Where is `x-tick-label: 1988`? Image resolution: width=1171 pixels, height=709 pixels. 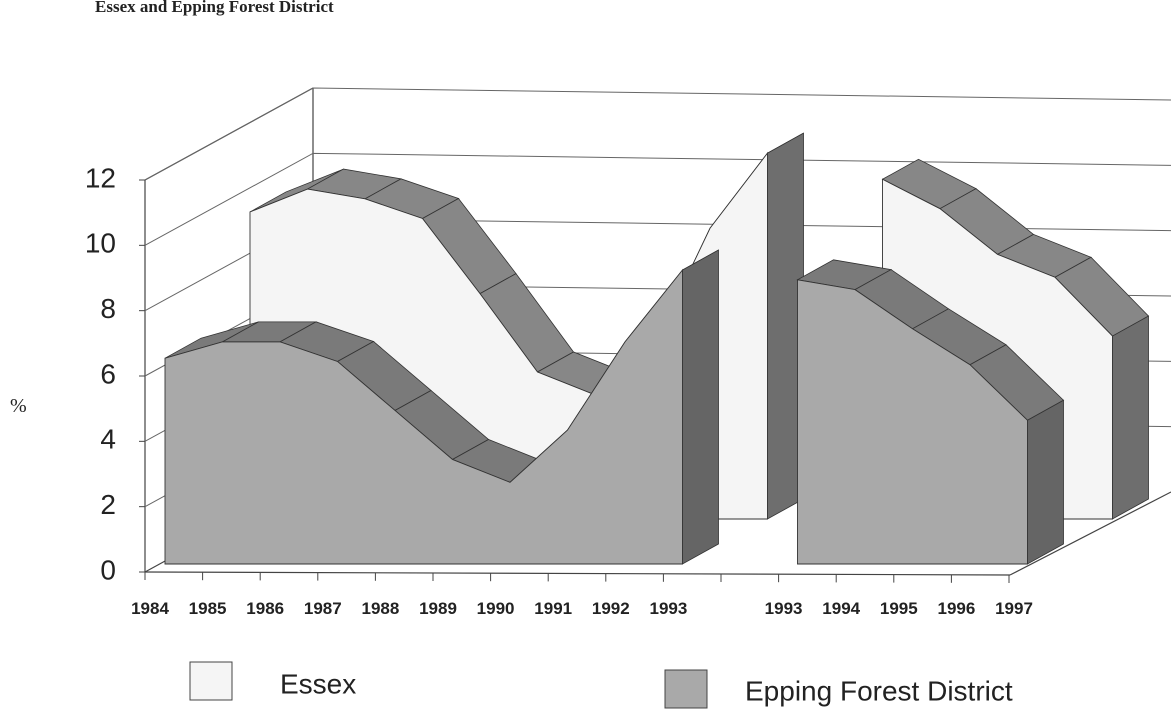
x-tick-label: 1988 is located at coordinates (380, 608).